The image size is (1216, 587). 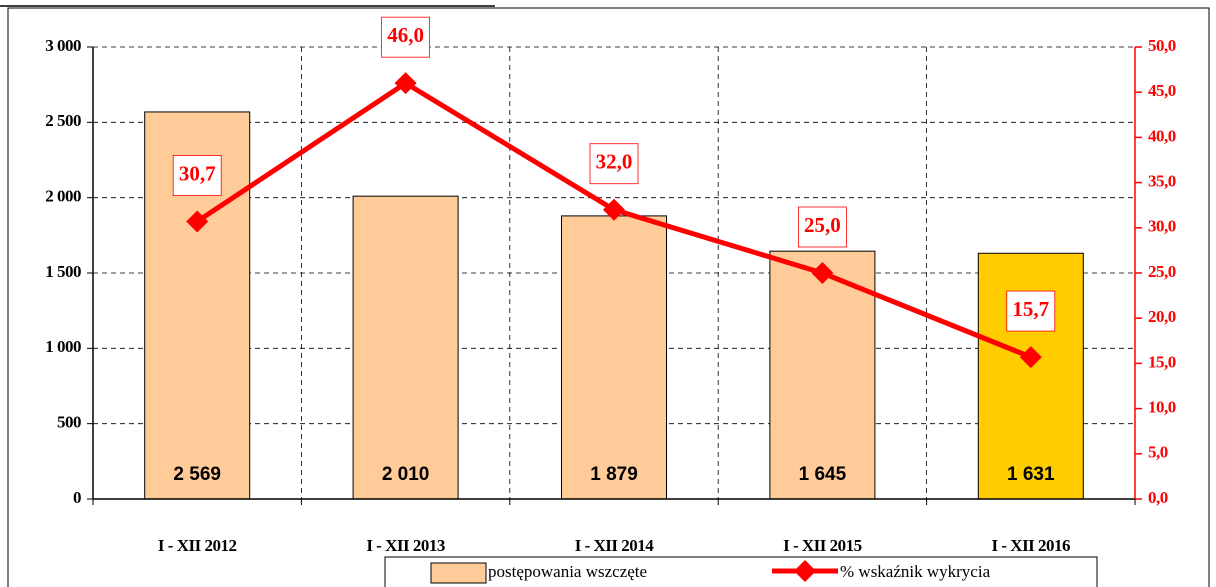 What do you see at coordinates (197, 474) in the screenshot?
I see `bar-value-label: 2 569` at bounding box center [197, 474].